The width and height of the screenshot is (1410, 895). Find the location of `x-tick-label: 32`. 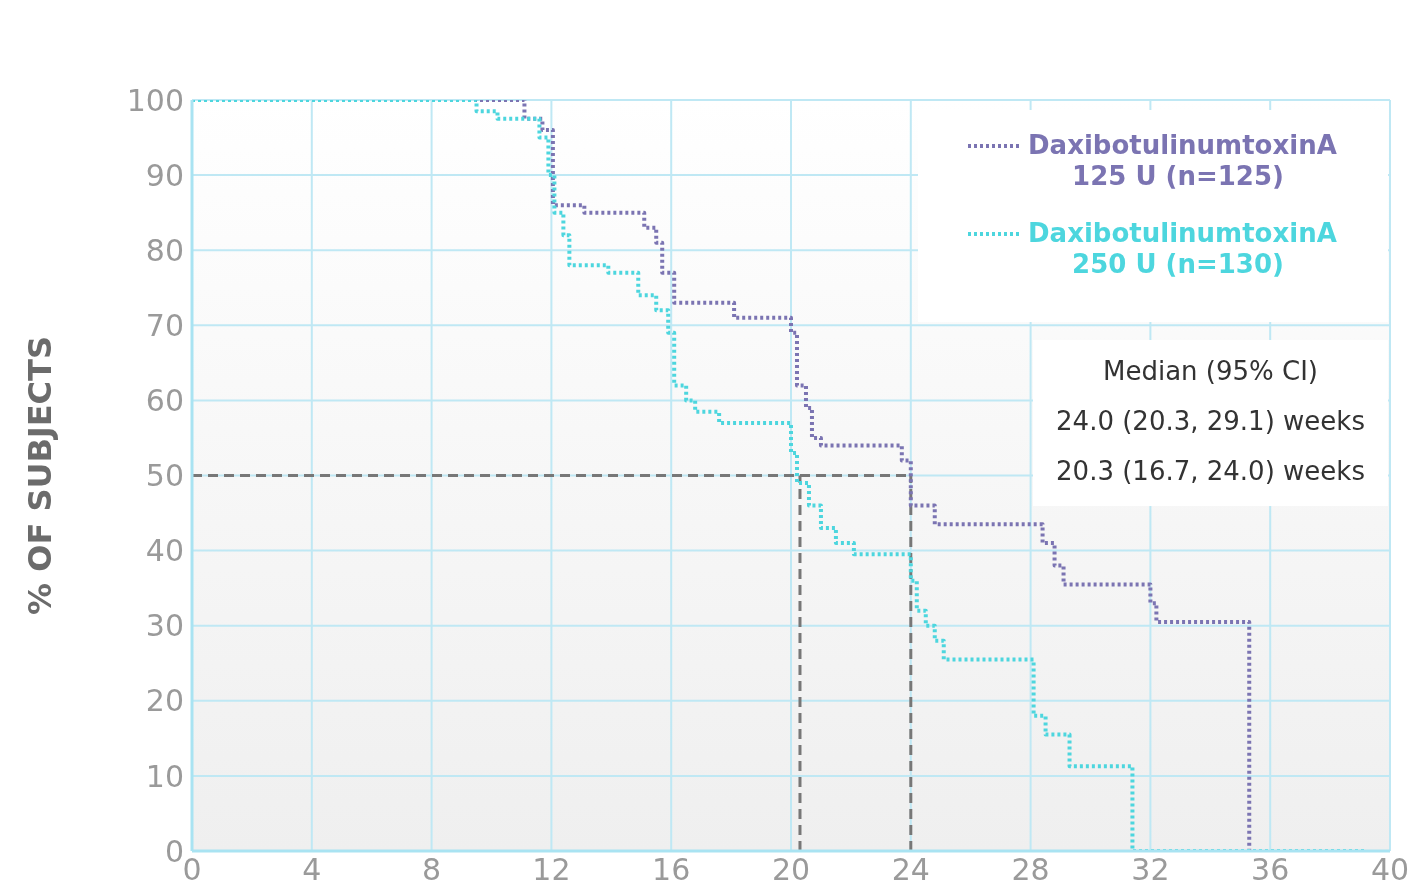

x-tick-label: 32 is located at coordinates (1150, 870).